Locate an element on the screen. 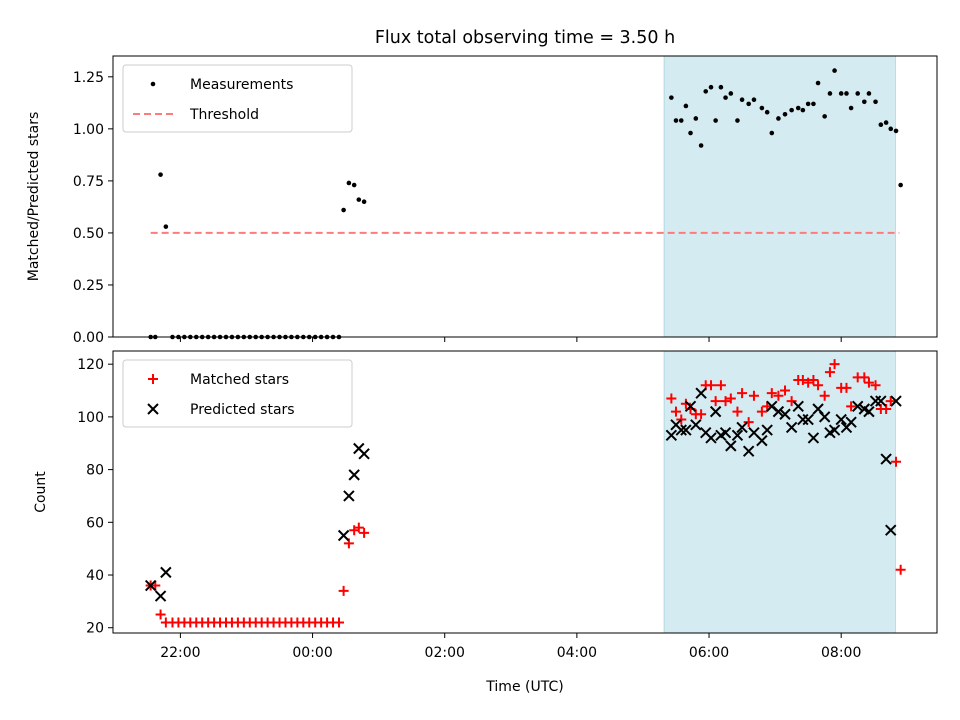  legend-label: Threshold is located at coordinates (224, 115).